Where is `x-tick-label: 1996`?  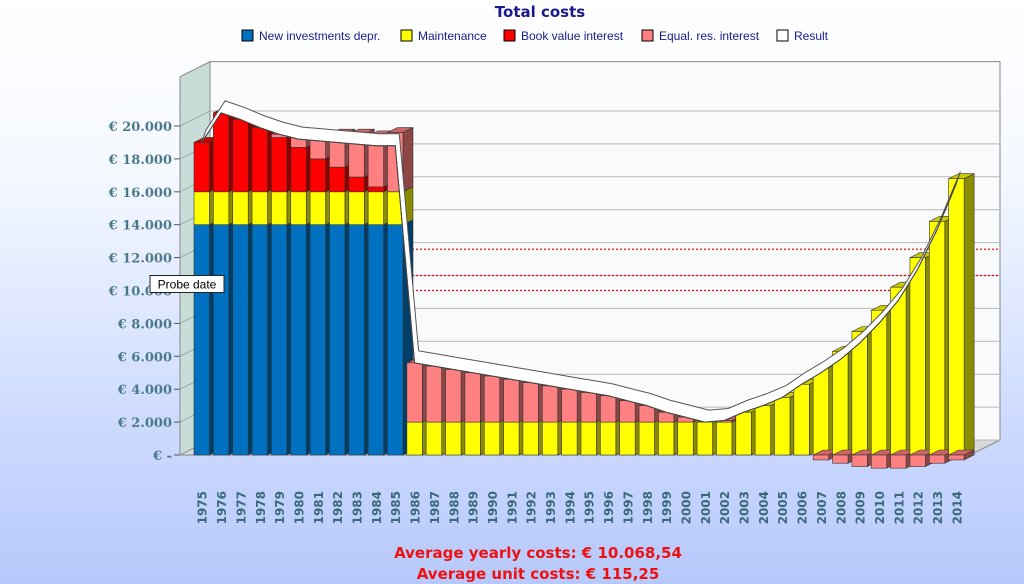 x-tick-label: 1996 is located at coordinates (609, 507).